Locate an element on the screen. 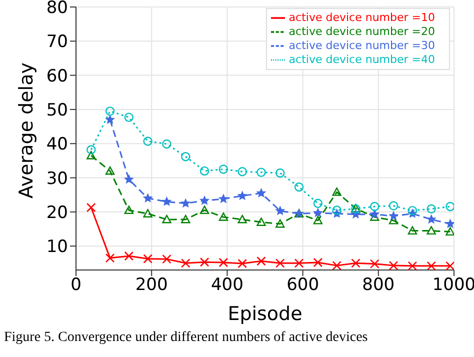 The height and width of the screenshot is (357, 474). x-axis-title: Episode is located at coordinates (265, 314).